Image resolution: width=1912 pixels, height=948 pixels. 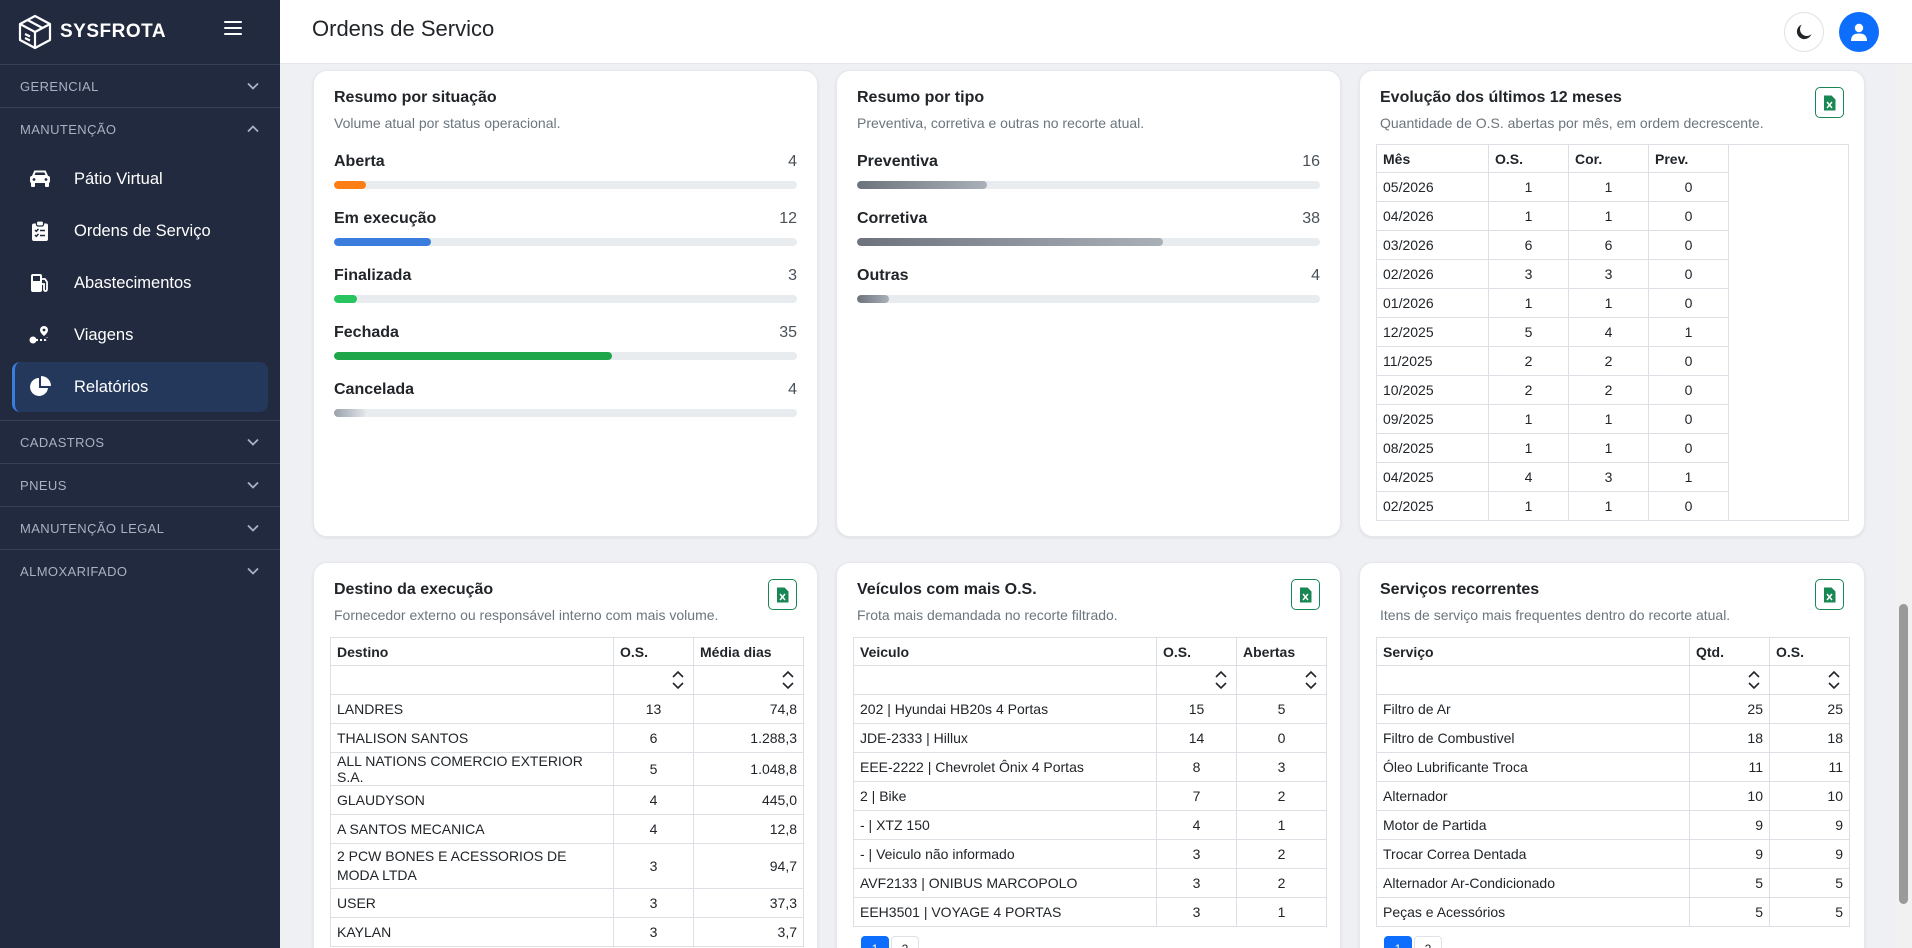 What do you see at coordinates (140, 85) in the screenshot?
I see `sidebar-section-gerencial: GERENCIAL` at bounding box center [140, 85].